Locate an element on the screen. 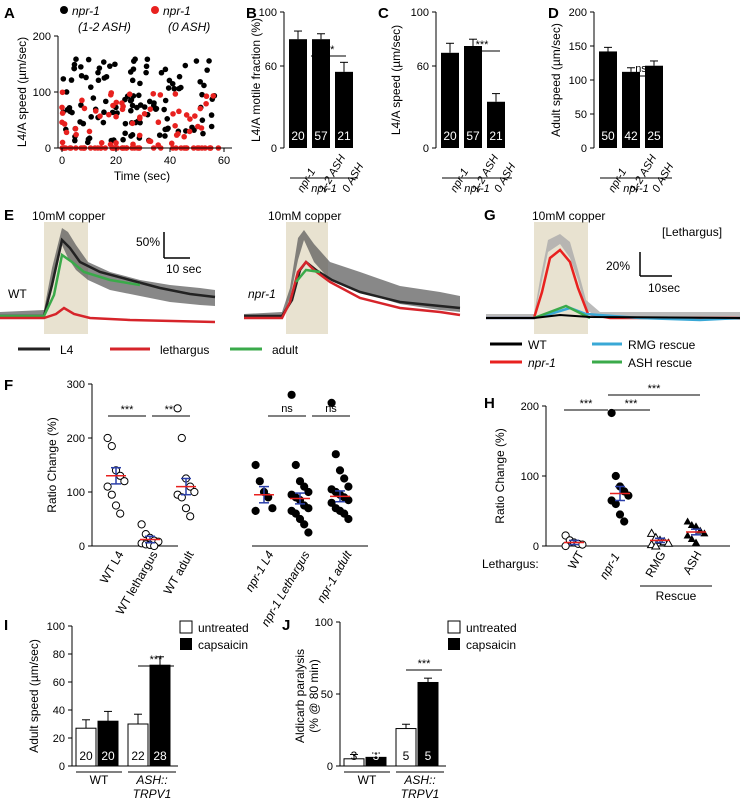 This screenshot has height=800, width=743. tick-a-x3: 60 is located at coordinates (224, 161).